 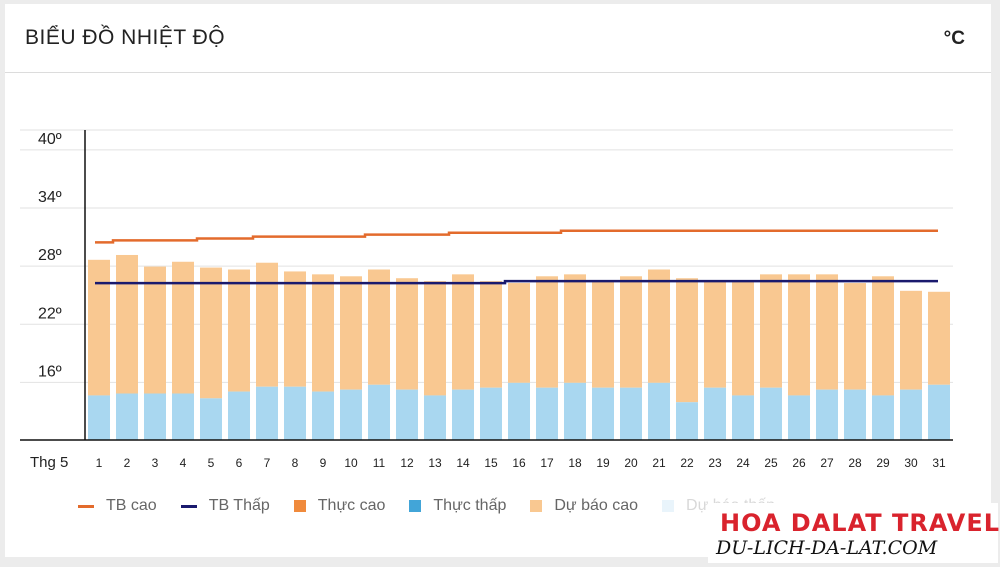 What do you see at coordinates (351, 463) in the screenshot?
I see `x-tick-label: 10` at bounding box center [351, 463].